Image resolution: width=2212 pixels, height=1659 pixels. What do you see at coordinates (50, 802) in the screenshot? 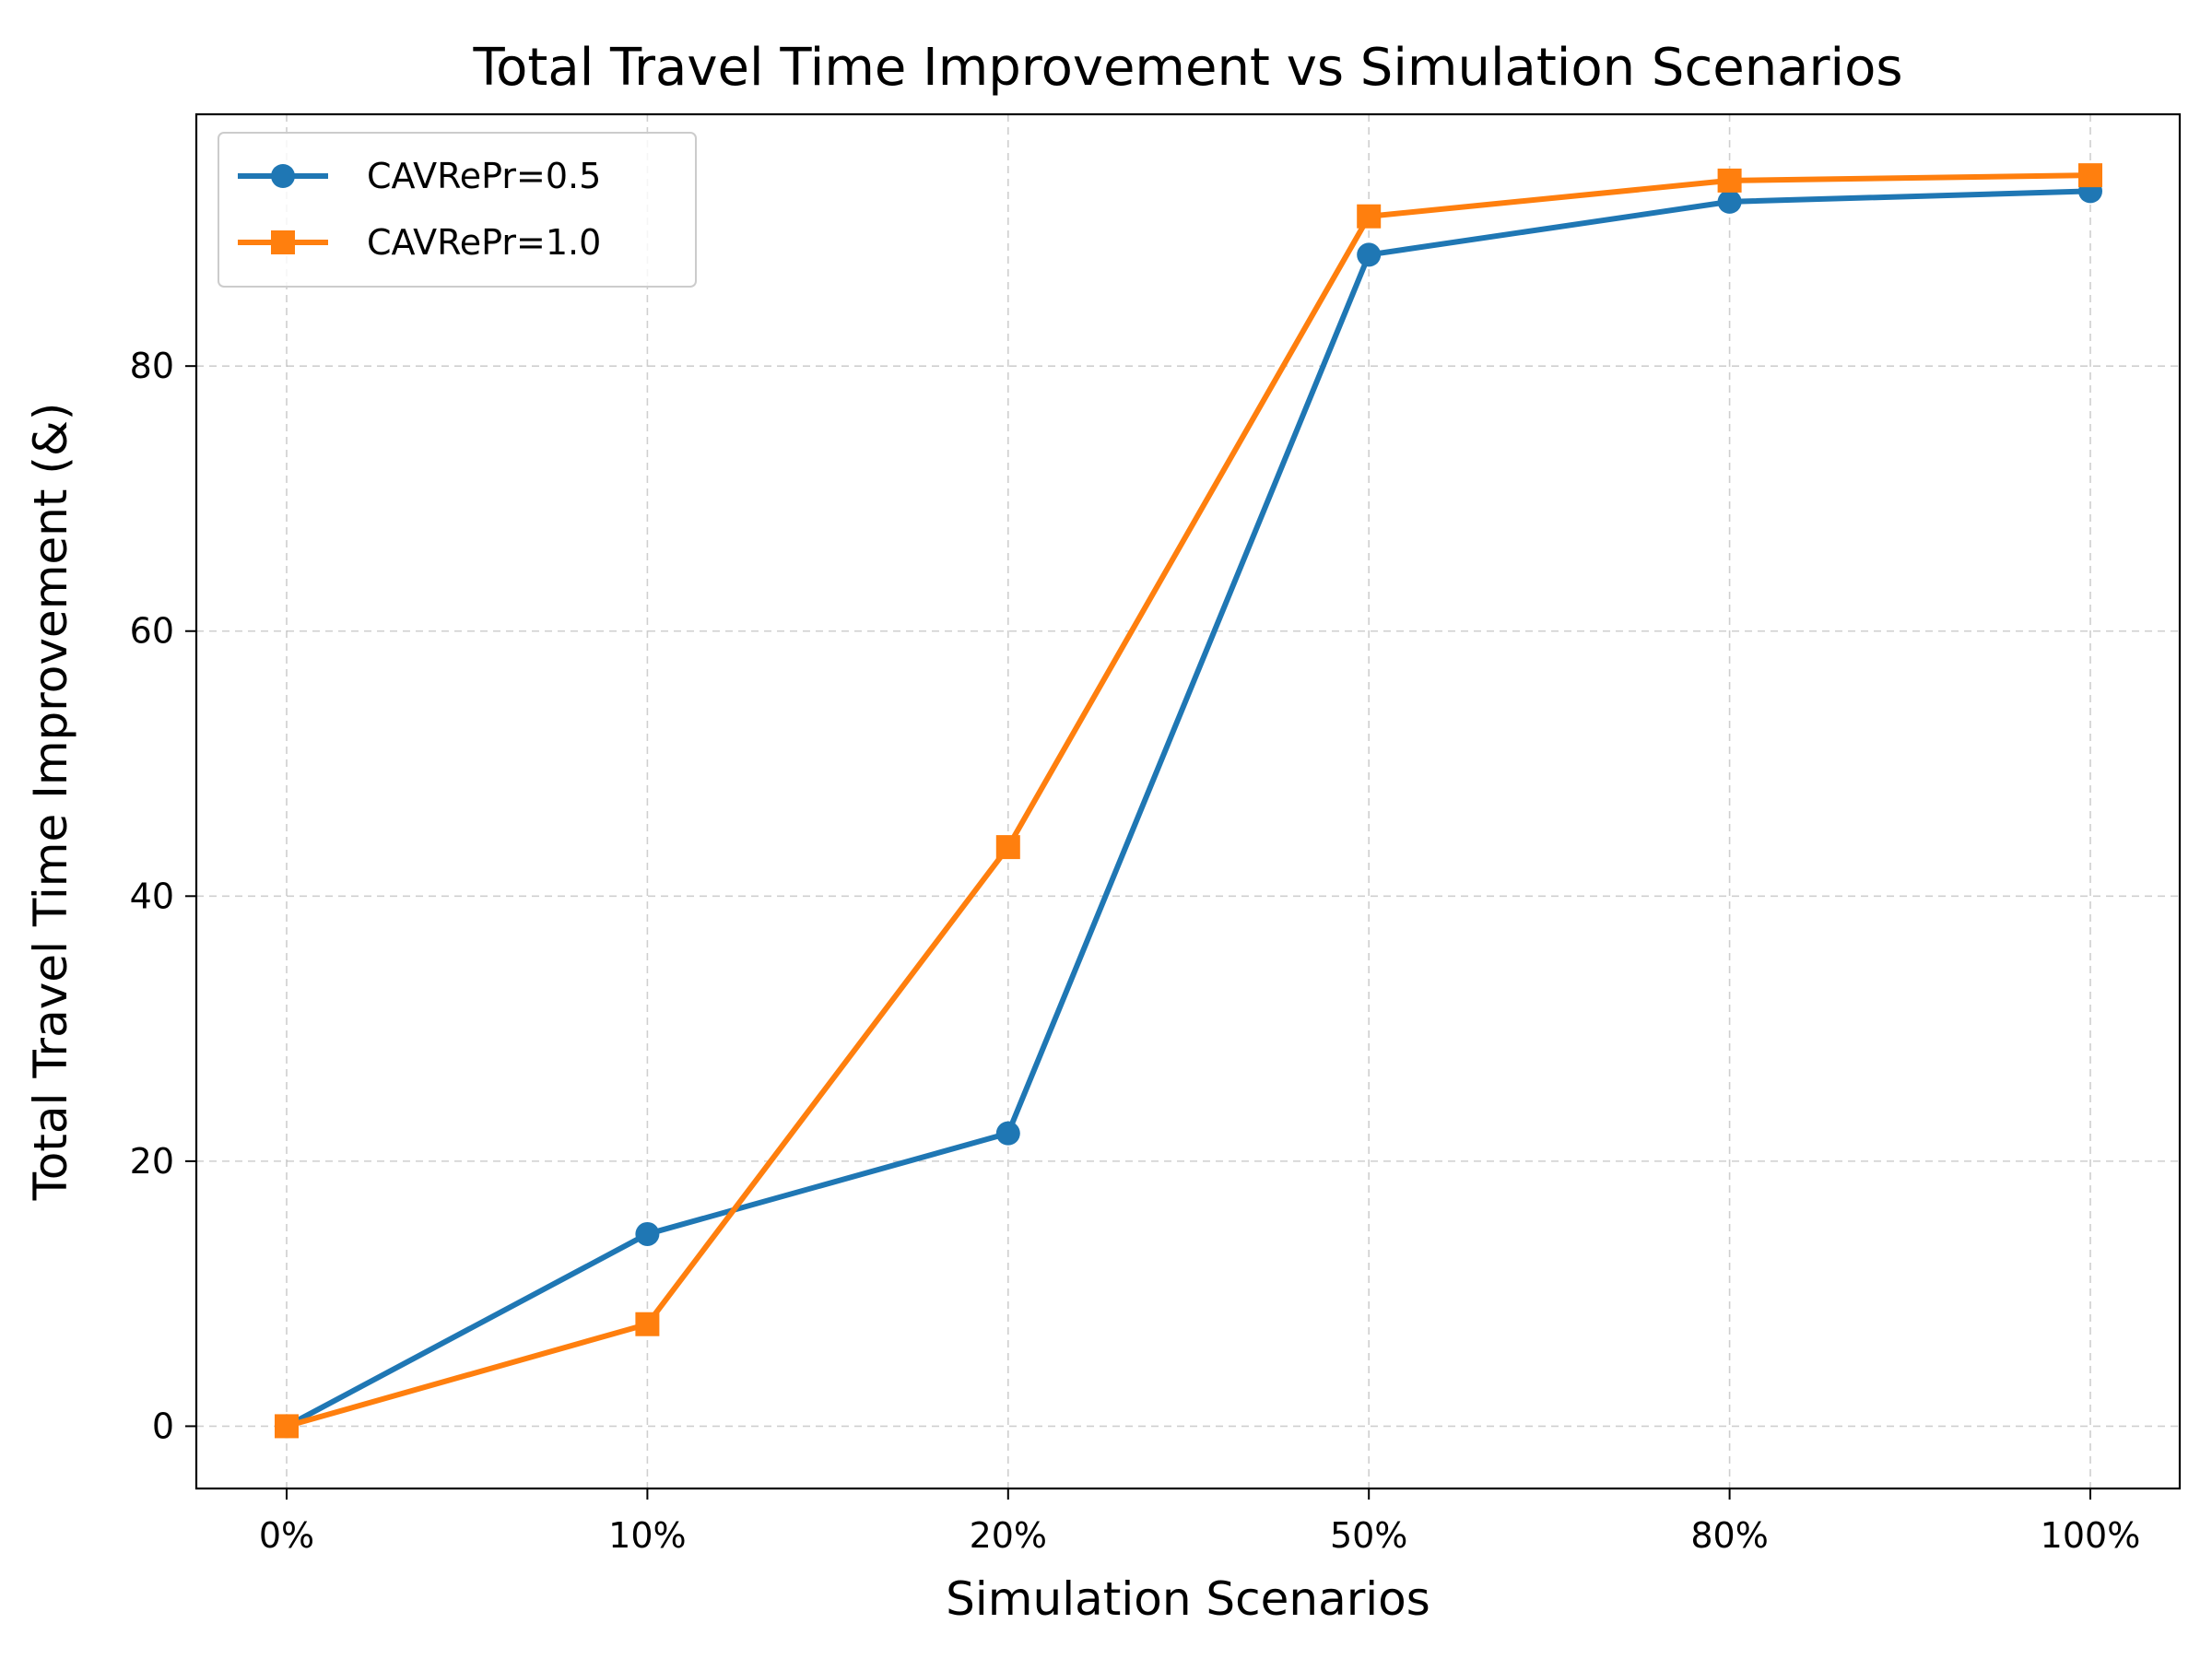
I see `y-axis-title: Total Travel Time Improvement (&)` at bounding box center [50, 802].